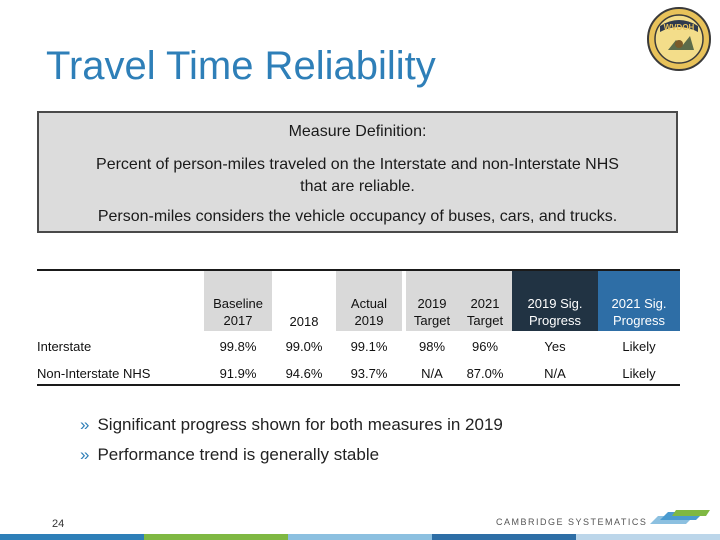 This screenshot has width=720, height=540. What do you see at coordinates (58, 524) in the screenshot?
I see `page-number: 24` at bounding box center [58, 524].